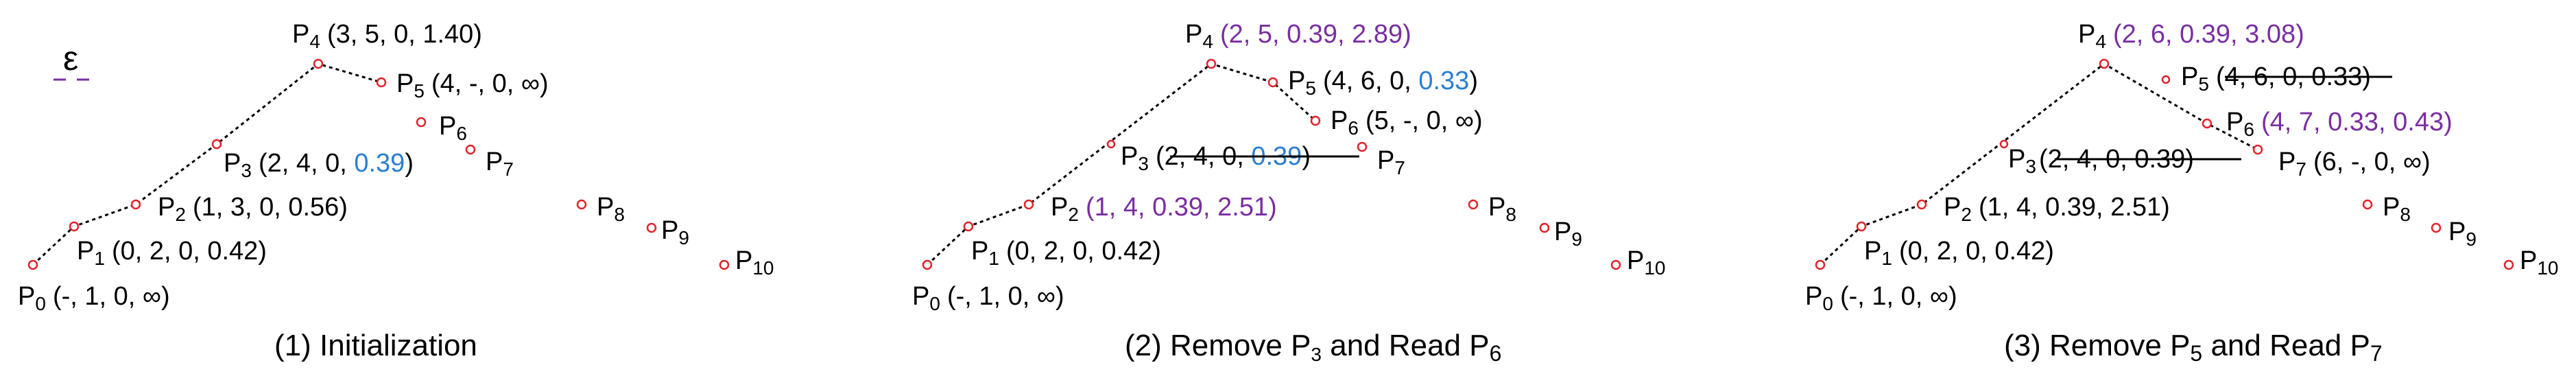  Describe the element at coordinates (1568, 234) in the screenshot. I see `panel-2-label-p9: P9` at that location.